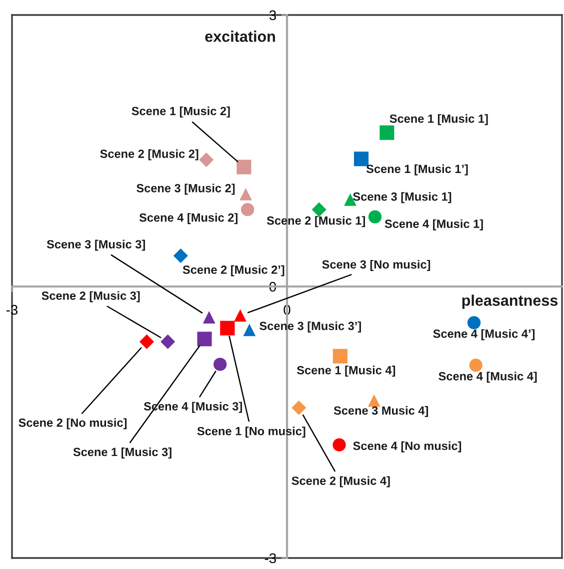 The image size is (564, 569). Describe the element at coordinates (188, 218) in the screenshot. I see `series-label: Scene 4 [Music 2]` at that location.